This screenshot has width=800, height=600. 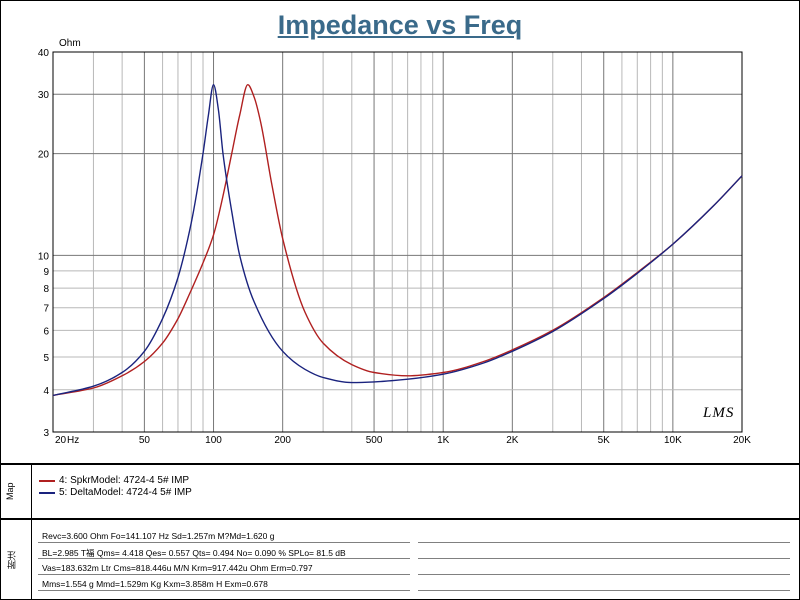 I want to click on y-tick-label: 40, so click(x=44, y=53).